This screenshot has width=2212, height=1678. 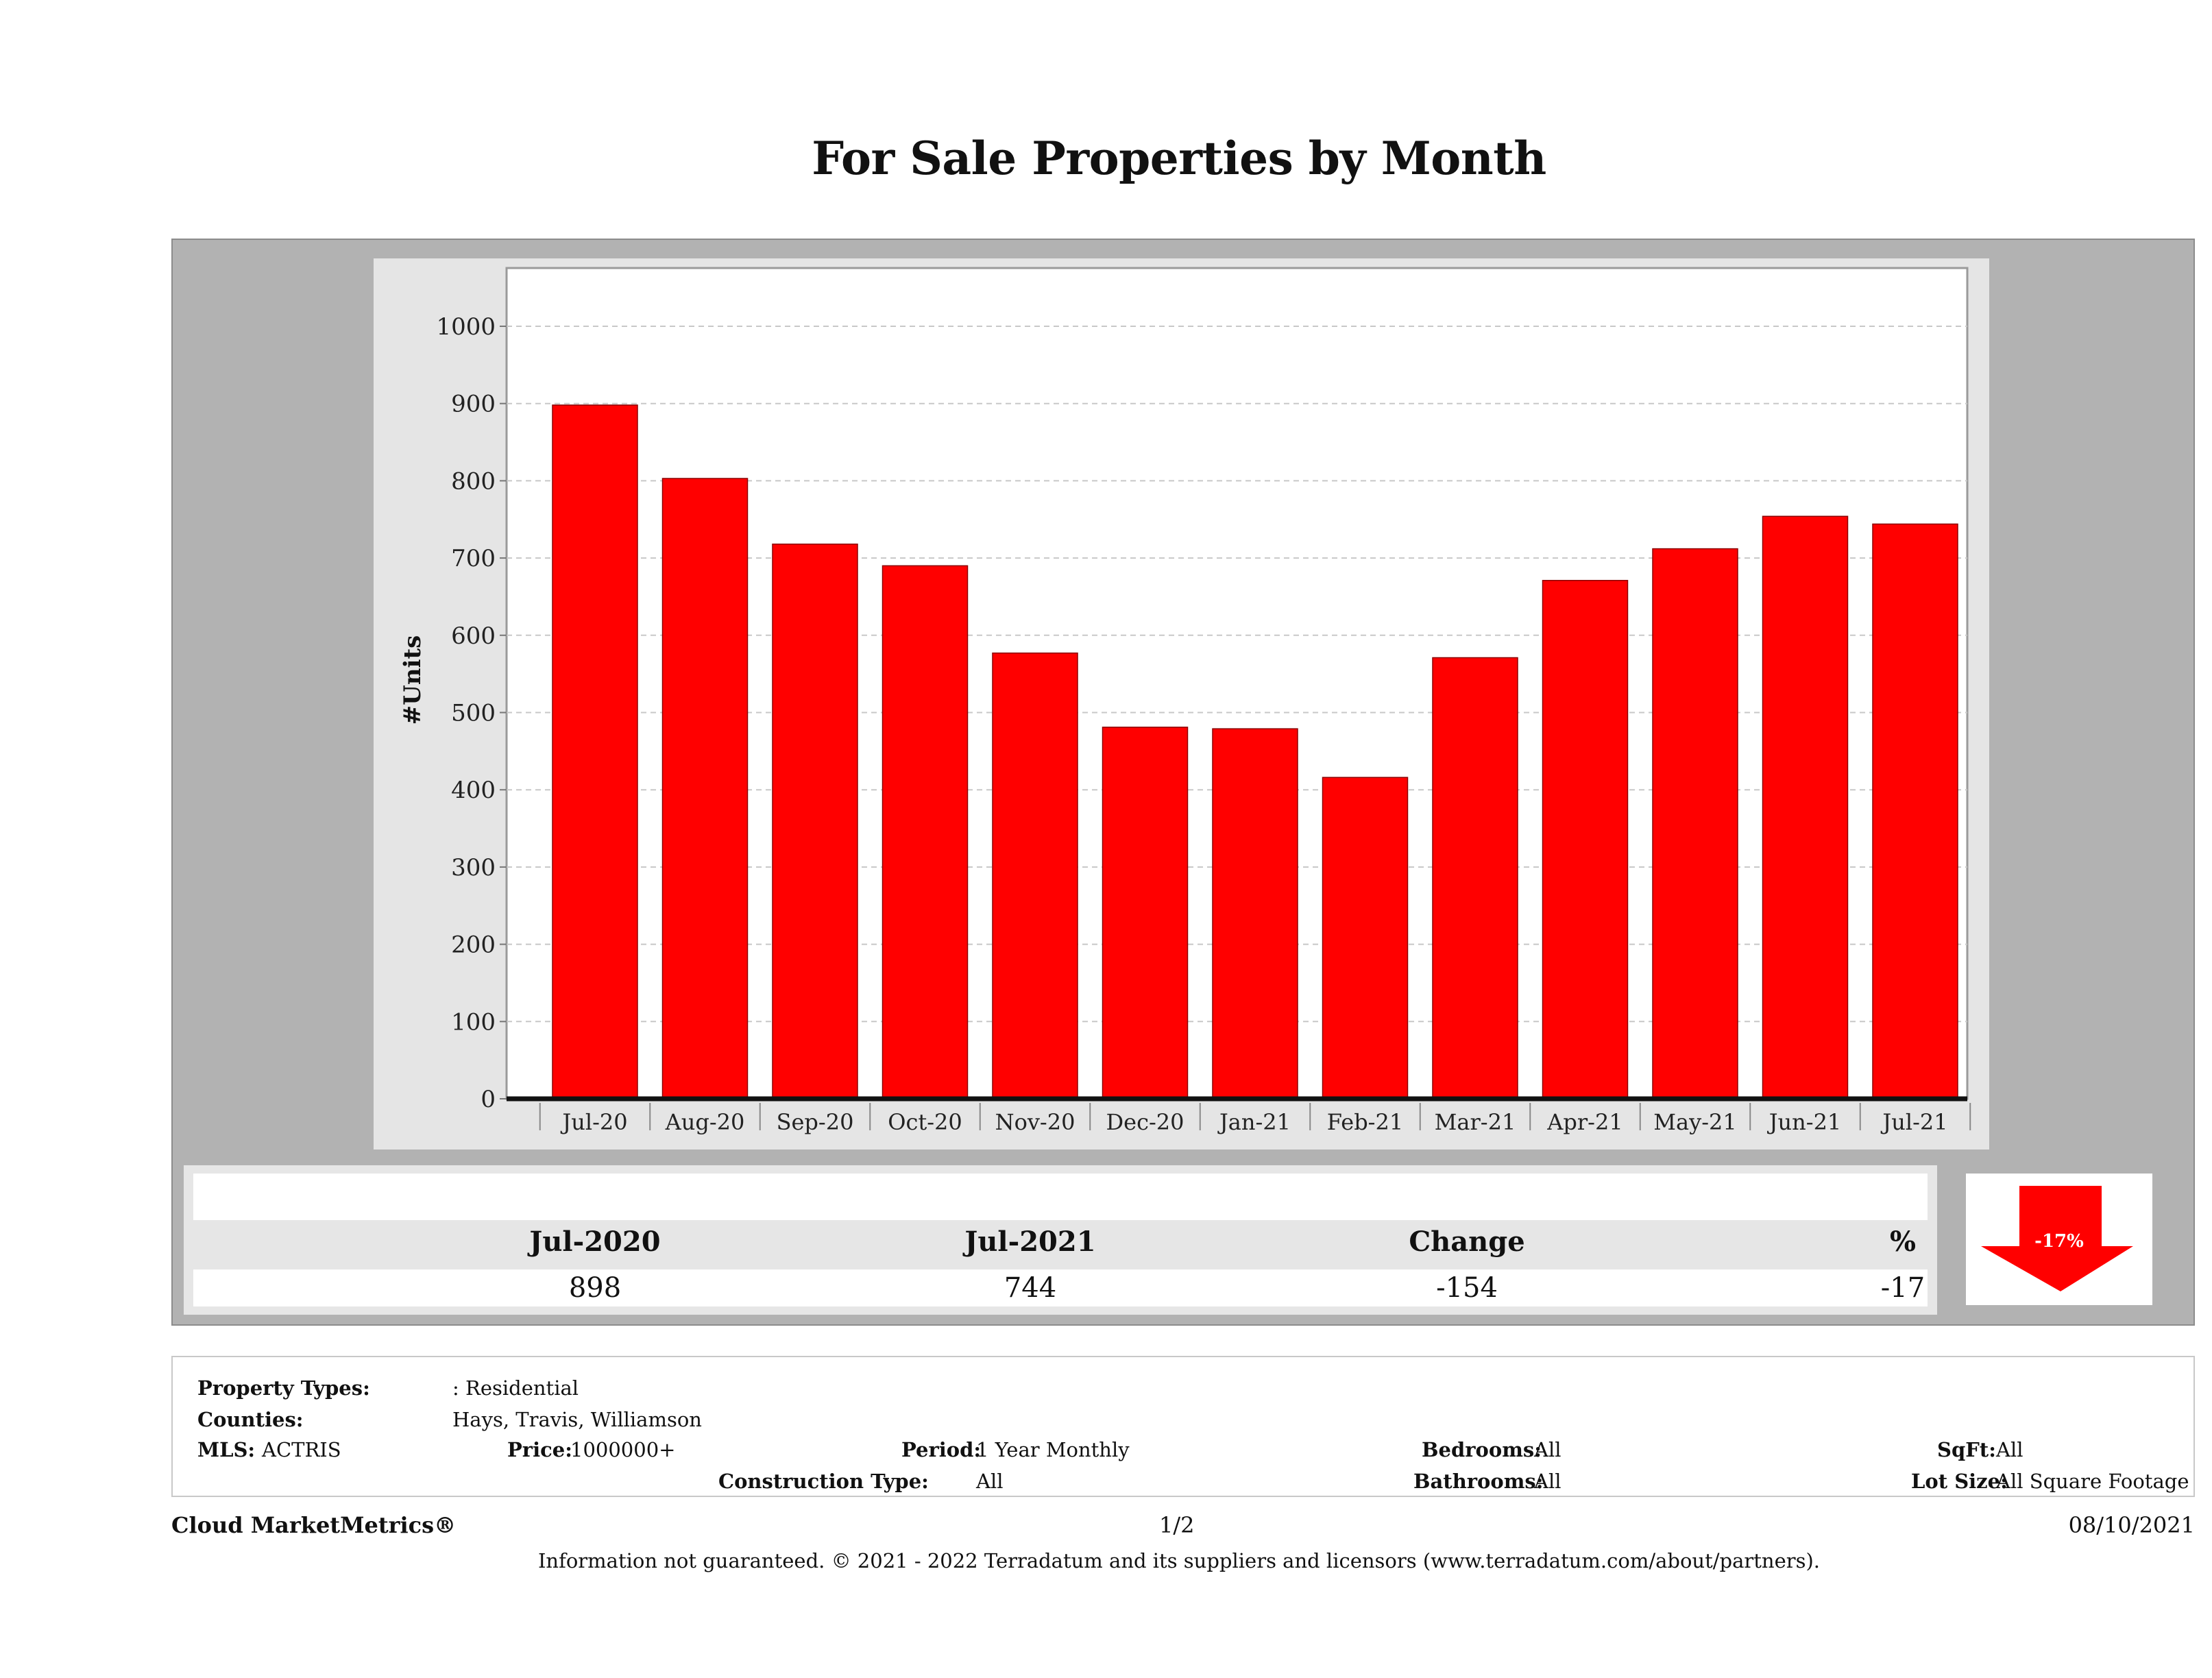 What do you see at coordinates (473, 867) in the screenshot?
I see `y-tick-label: 300` at bounding box center [473, 867].